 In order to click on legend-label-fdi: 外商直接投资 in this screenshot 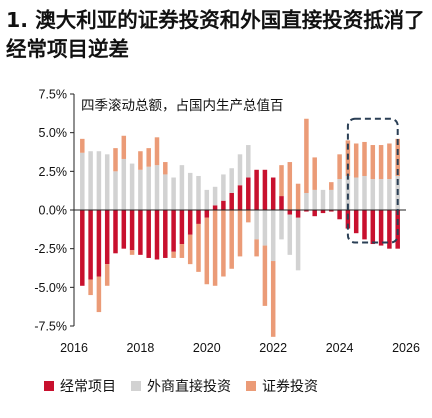, I will do `click(189, 387)`.